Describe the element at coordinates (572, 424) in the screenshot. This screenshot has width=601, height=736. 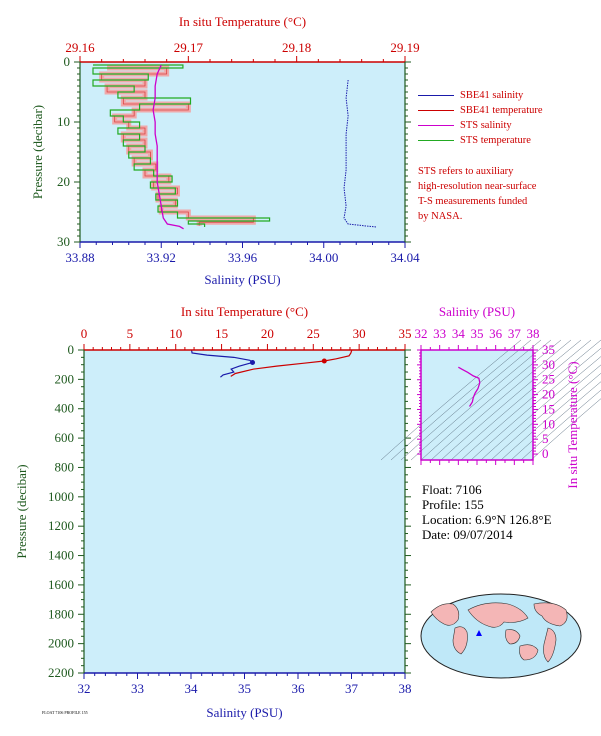
I see `right-axis-title: In situ Temperature (°C)` at that location.